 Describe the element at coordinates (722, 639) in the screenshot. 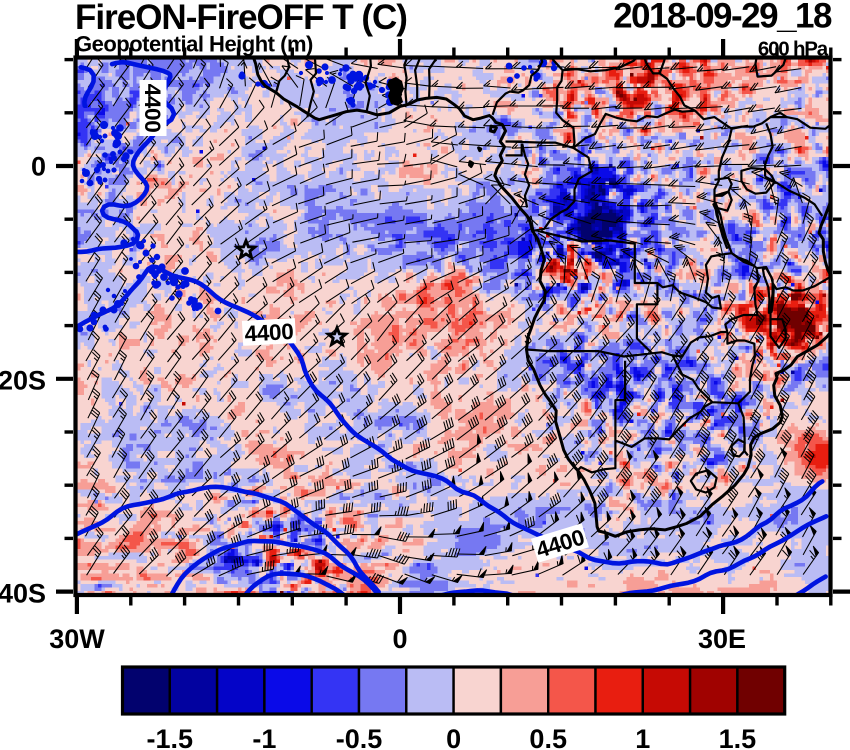

I see `svg-text: 30E` at that location.